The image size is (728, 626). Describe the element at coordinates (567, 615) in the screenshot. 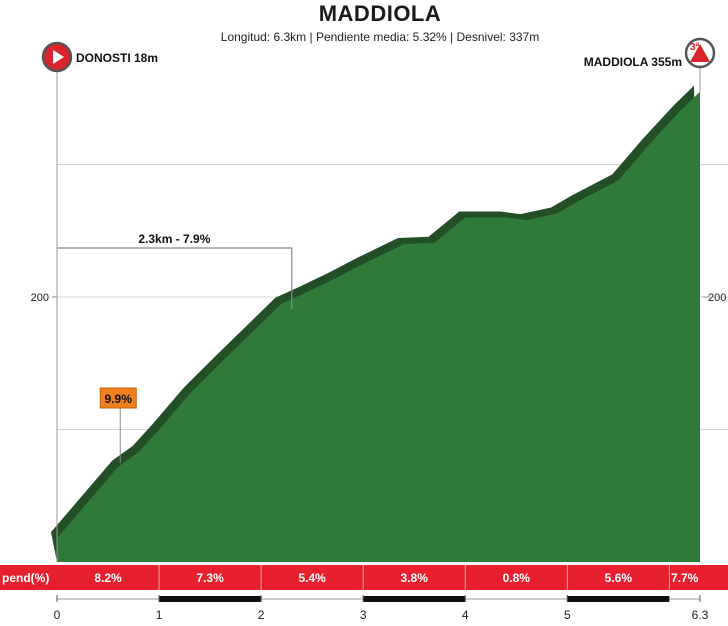

I see `x-tick-label: 5` at that location.